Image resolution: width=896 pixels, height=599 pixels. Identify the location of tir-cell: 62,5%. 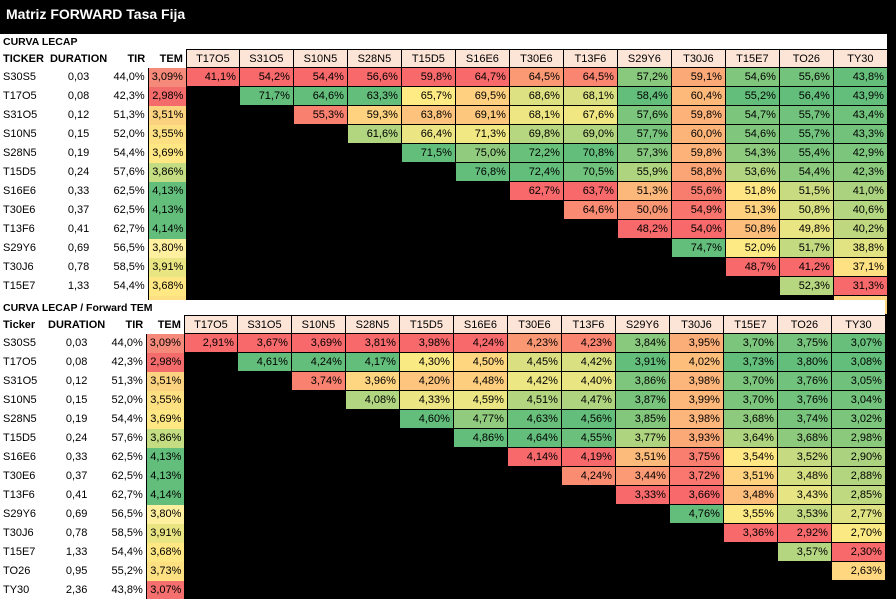
(129, 210).